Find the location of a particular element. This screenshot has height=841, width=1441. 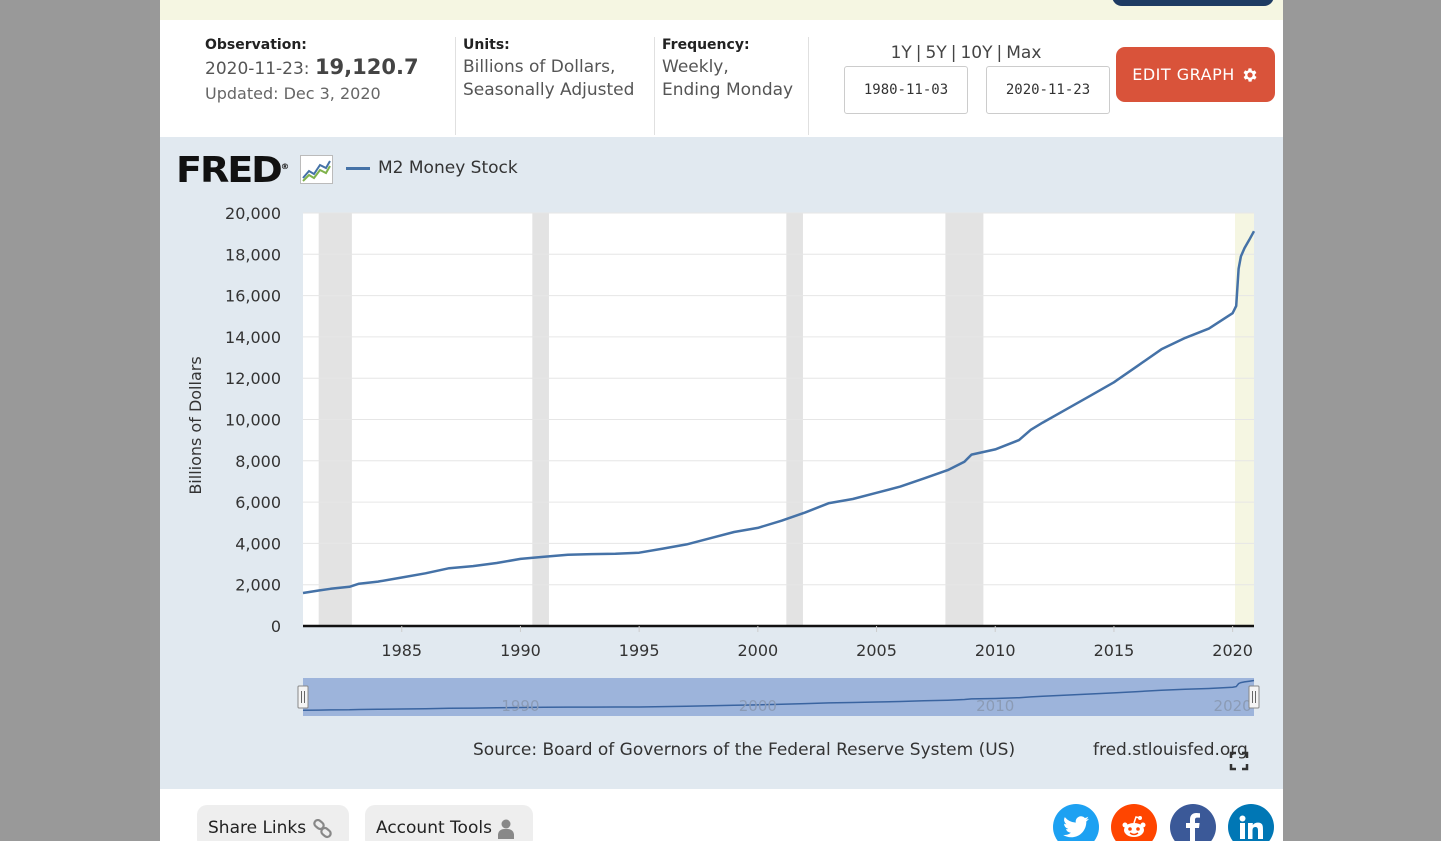

edit-graph-label: EDIT GRAPH is located at coordinates (1183, 74).